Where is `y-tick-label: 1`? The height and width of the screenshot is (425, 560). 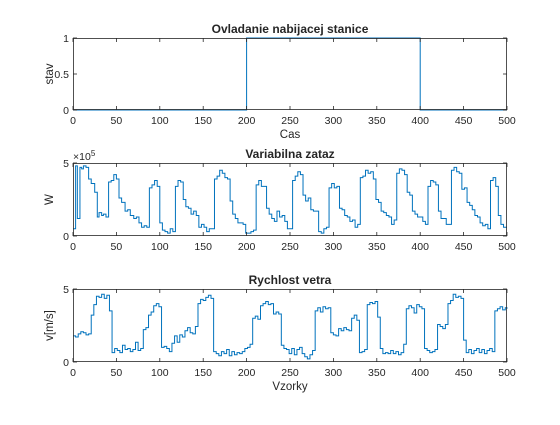 y-tick-label: 1 is located at coordinates (66, 39).